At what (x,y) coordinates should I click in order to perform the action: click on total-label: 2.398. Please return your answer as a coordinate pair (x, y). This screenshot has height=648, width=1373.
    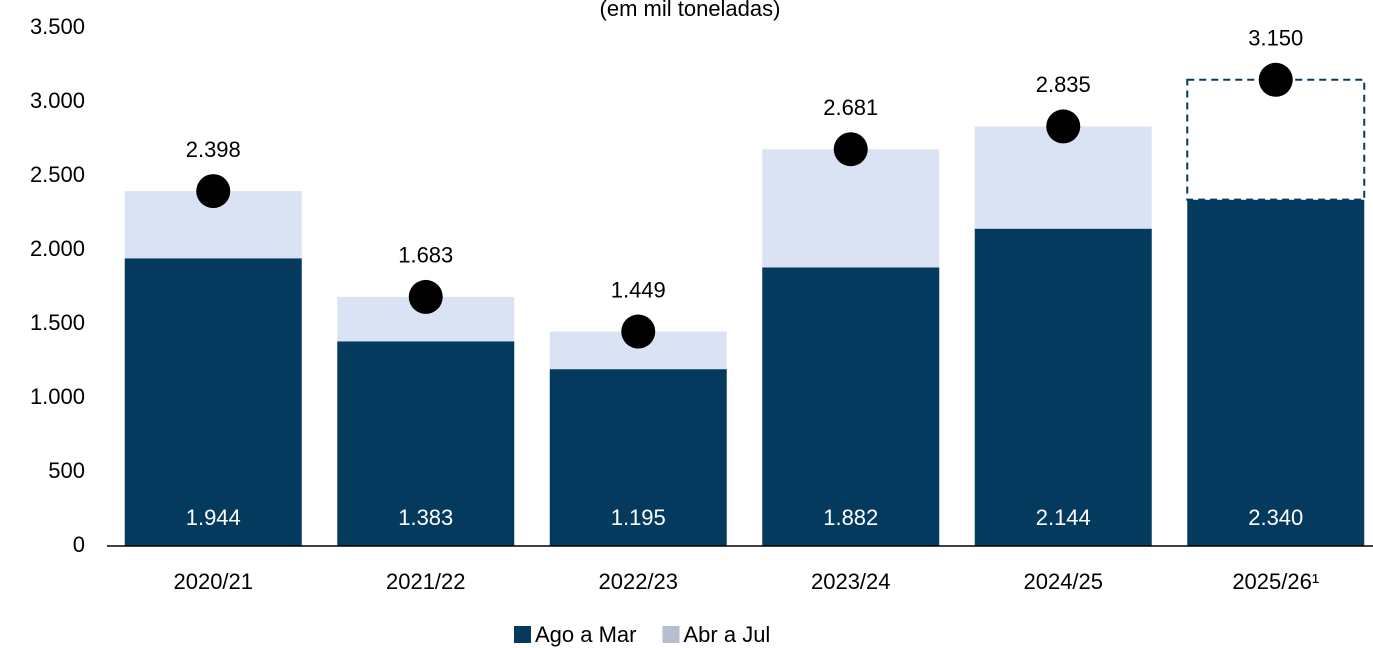
    Looking at the image, I should click on (213, 149).